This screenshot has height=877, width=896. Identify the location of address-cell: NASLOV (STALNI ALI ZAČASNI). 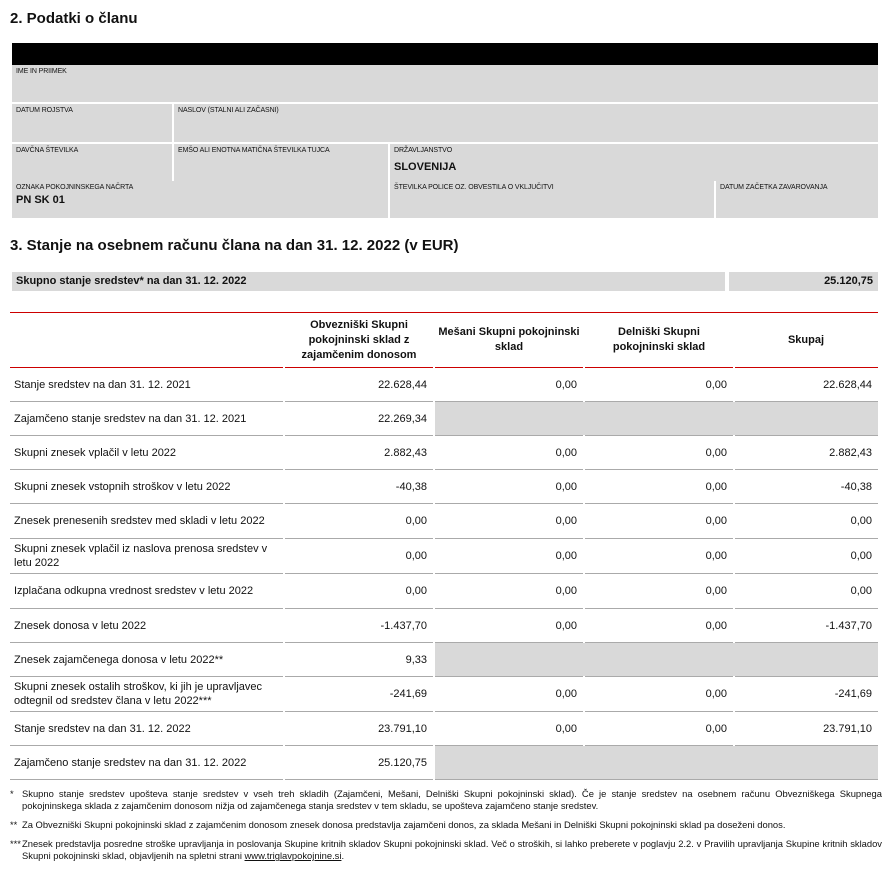
(526, 123).